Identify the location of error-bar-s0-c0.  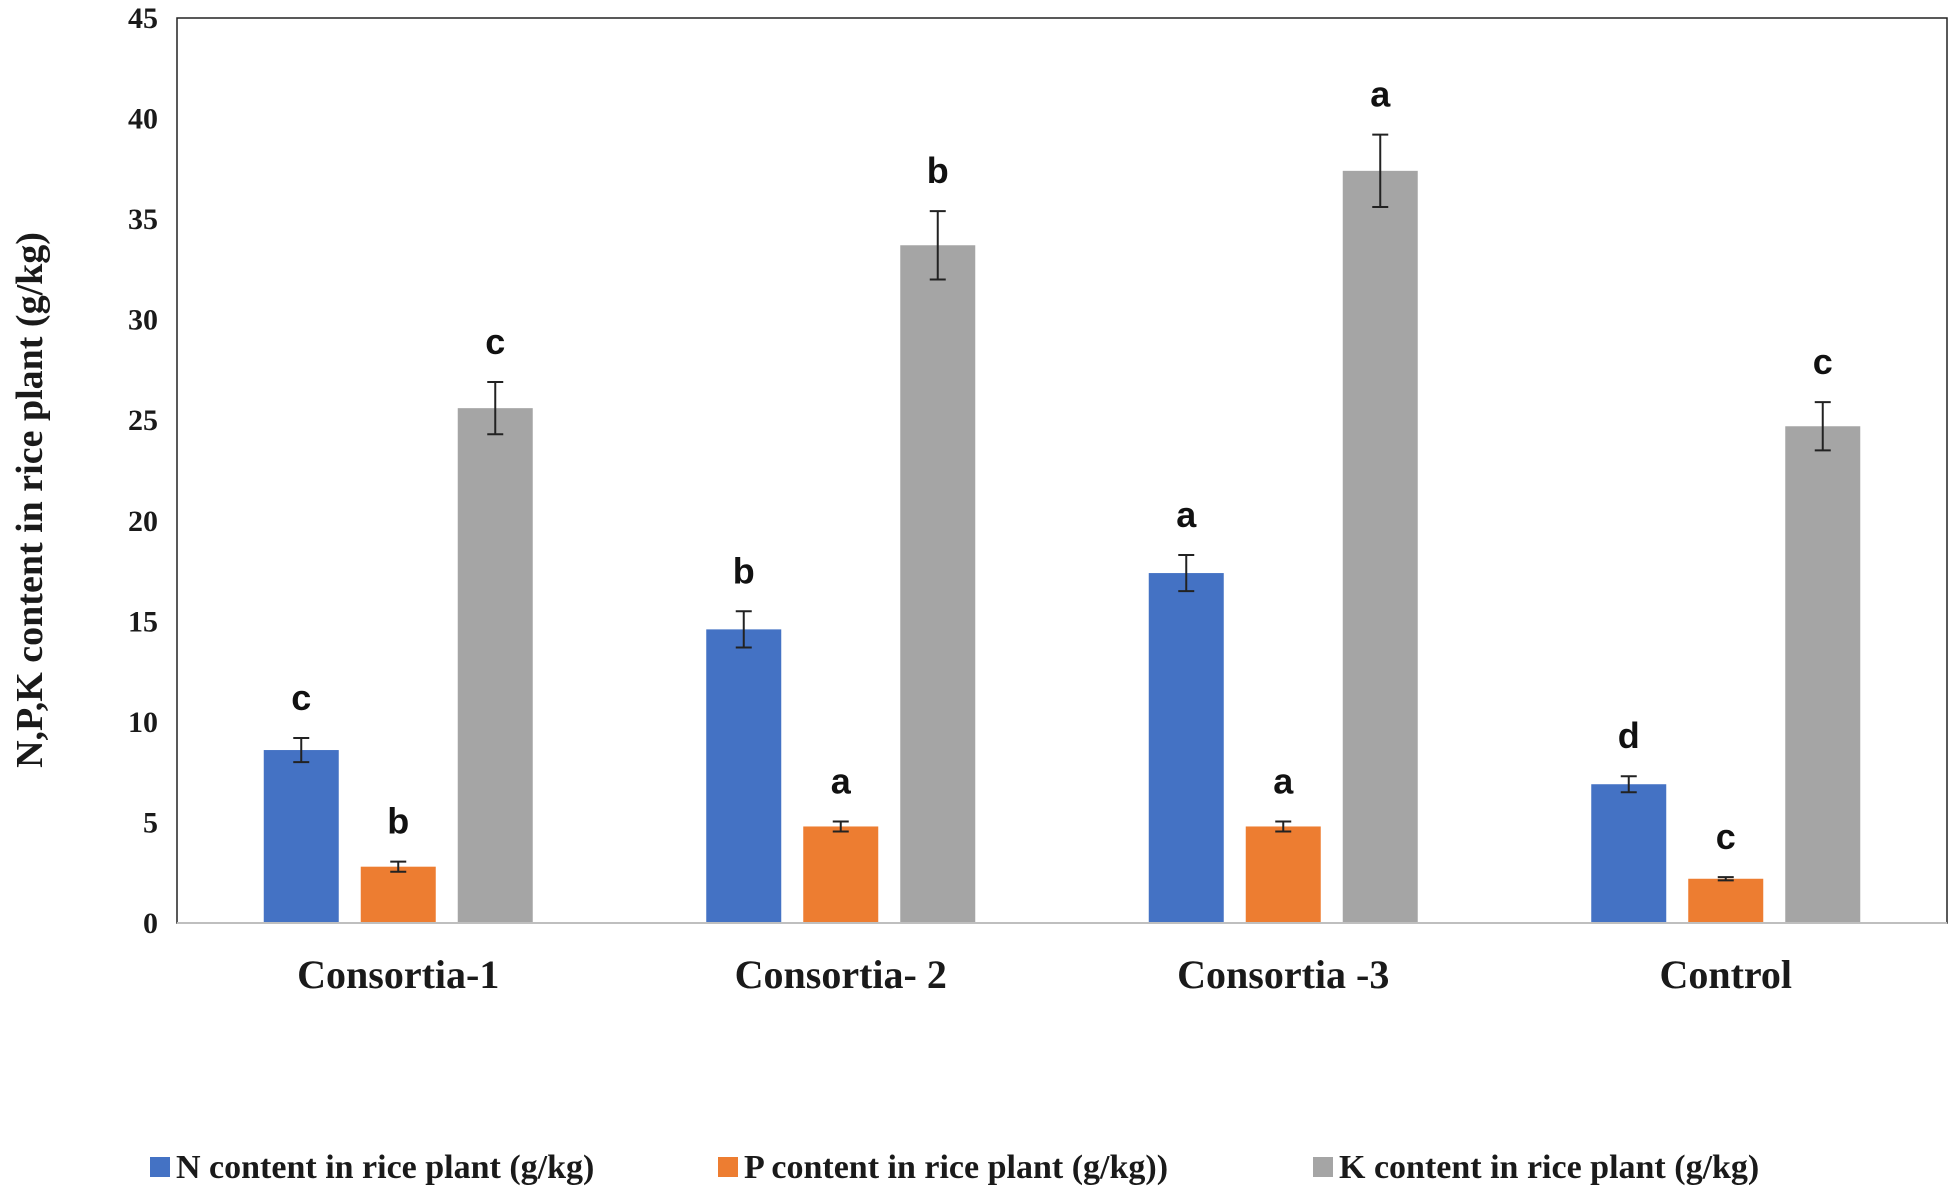
(301, 750).